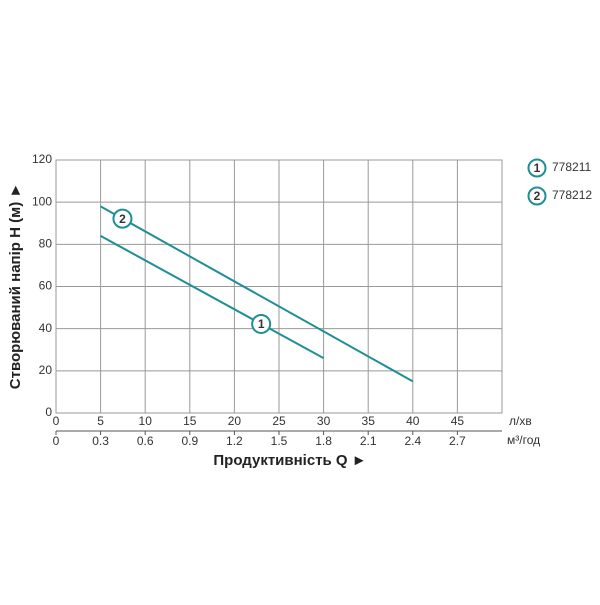 The width and height of the screenshot is (600, 605). I want to click on x2-tick-label: 0, so click(56, 441).